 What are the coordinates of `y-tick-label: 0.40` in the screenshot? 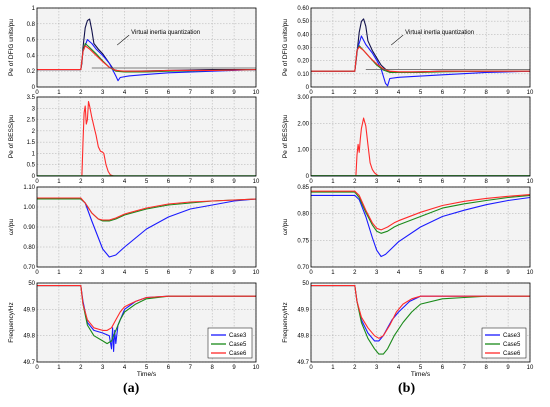 It's located at (303, 35).